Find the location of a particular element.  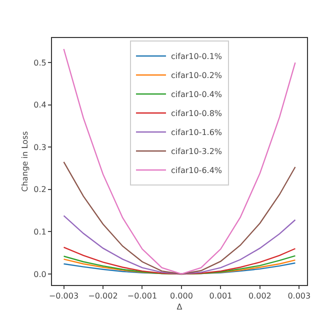

y-tick-label: 0.4 is located at coordinates (40, 105).